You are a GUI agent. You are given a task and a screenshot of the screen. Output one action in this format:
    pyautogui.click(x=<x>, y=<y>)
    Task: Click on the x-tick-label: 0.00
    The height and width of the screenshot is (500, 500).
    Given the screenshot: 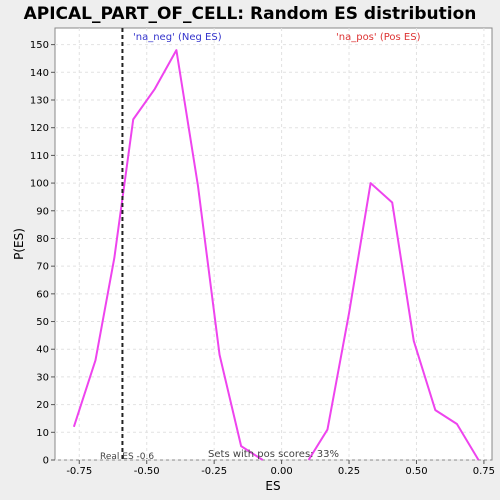 What is the action you would take?
    pyautogui.click(x=281, y=471)
    